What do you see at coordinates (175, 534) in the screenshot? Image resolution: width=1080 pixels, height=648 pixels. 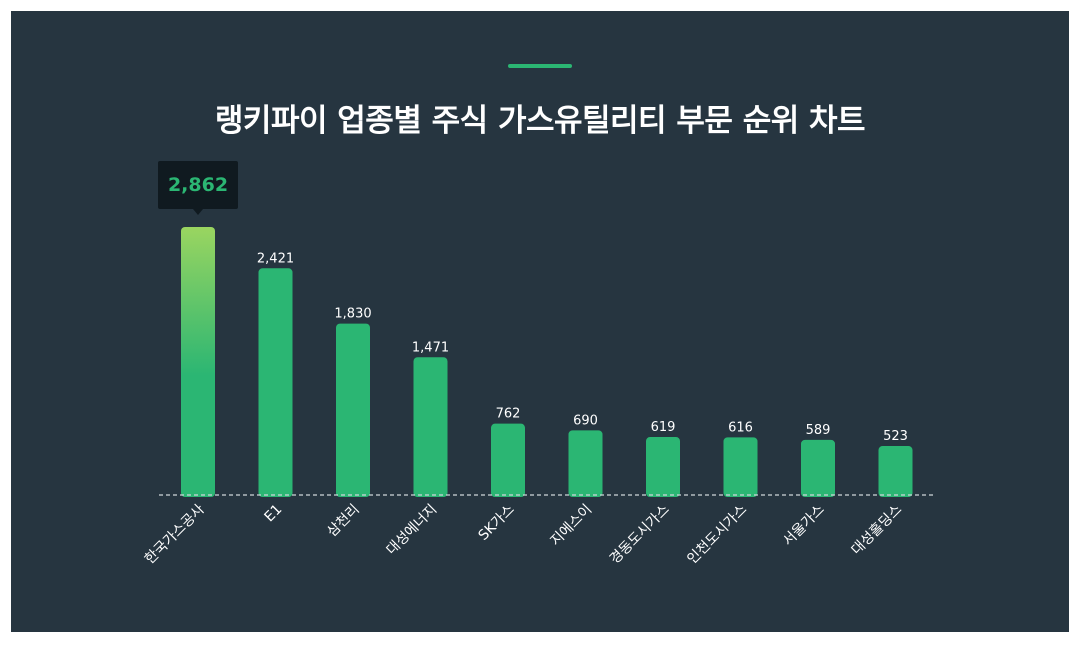 I see `category-label-1: 한국가스공사` at bounding box center [175, 534].